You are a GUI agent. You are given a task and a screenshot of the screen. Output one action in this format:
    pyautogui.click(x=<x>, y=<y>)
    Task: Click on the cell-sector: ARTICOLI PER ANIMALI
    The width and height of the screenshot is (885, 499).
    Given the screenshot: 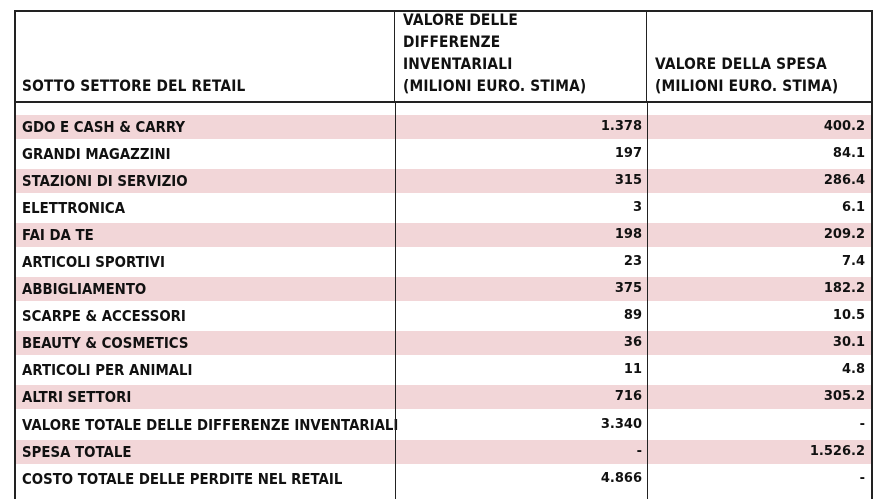 What is the action you would take?
    pyautogui.click(x=121, y=370)
    